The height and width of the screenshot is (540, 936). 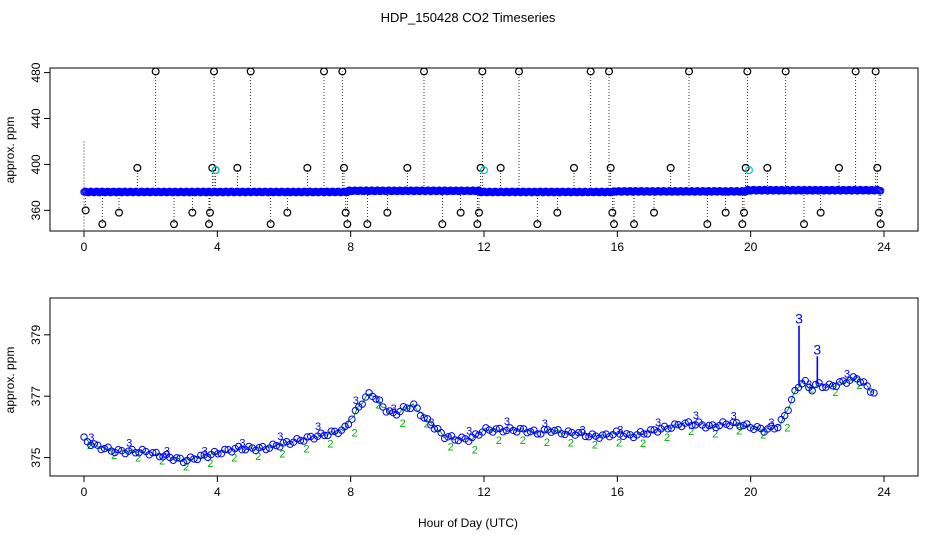 What do you see at coordinates (217, 247) in the screenshot?
I see `p1-xtick-label: 4` at bounding box center [217, 247].